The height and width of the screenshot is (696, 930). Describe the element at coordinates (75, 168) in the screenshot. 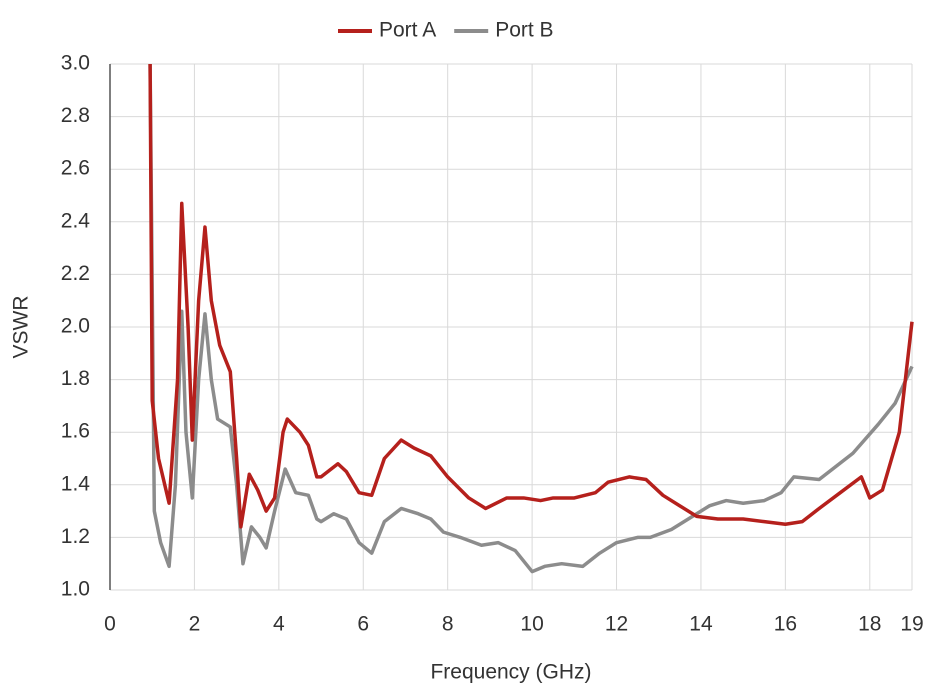

I see `y-tick-label: 2.6` at that location.